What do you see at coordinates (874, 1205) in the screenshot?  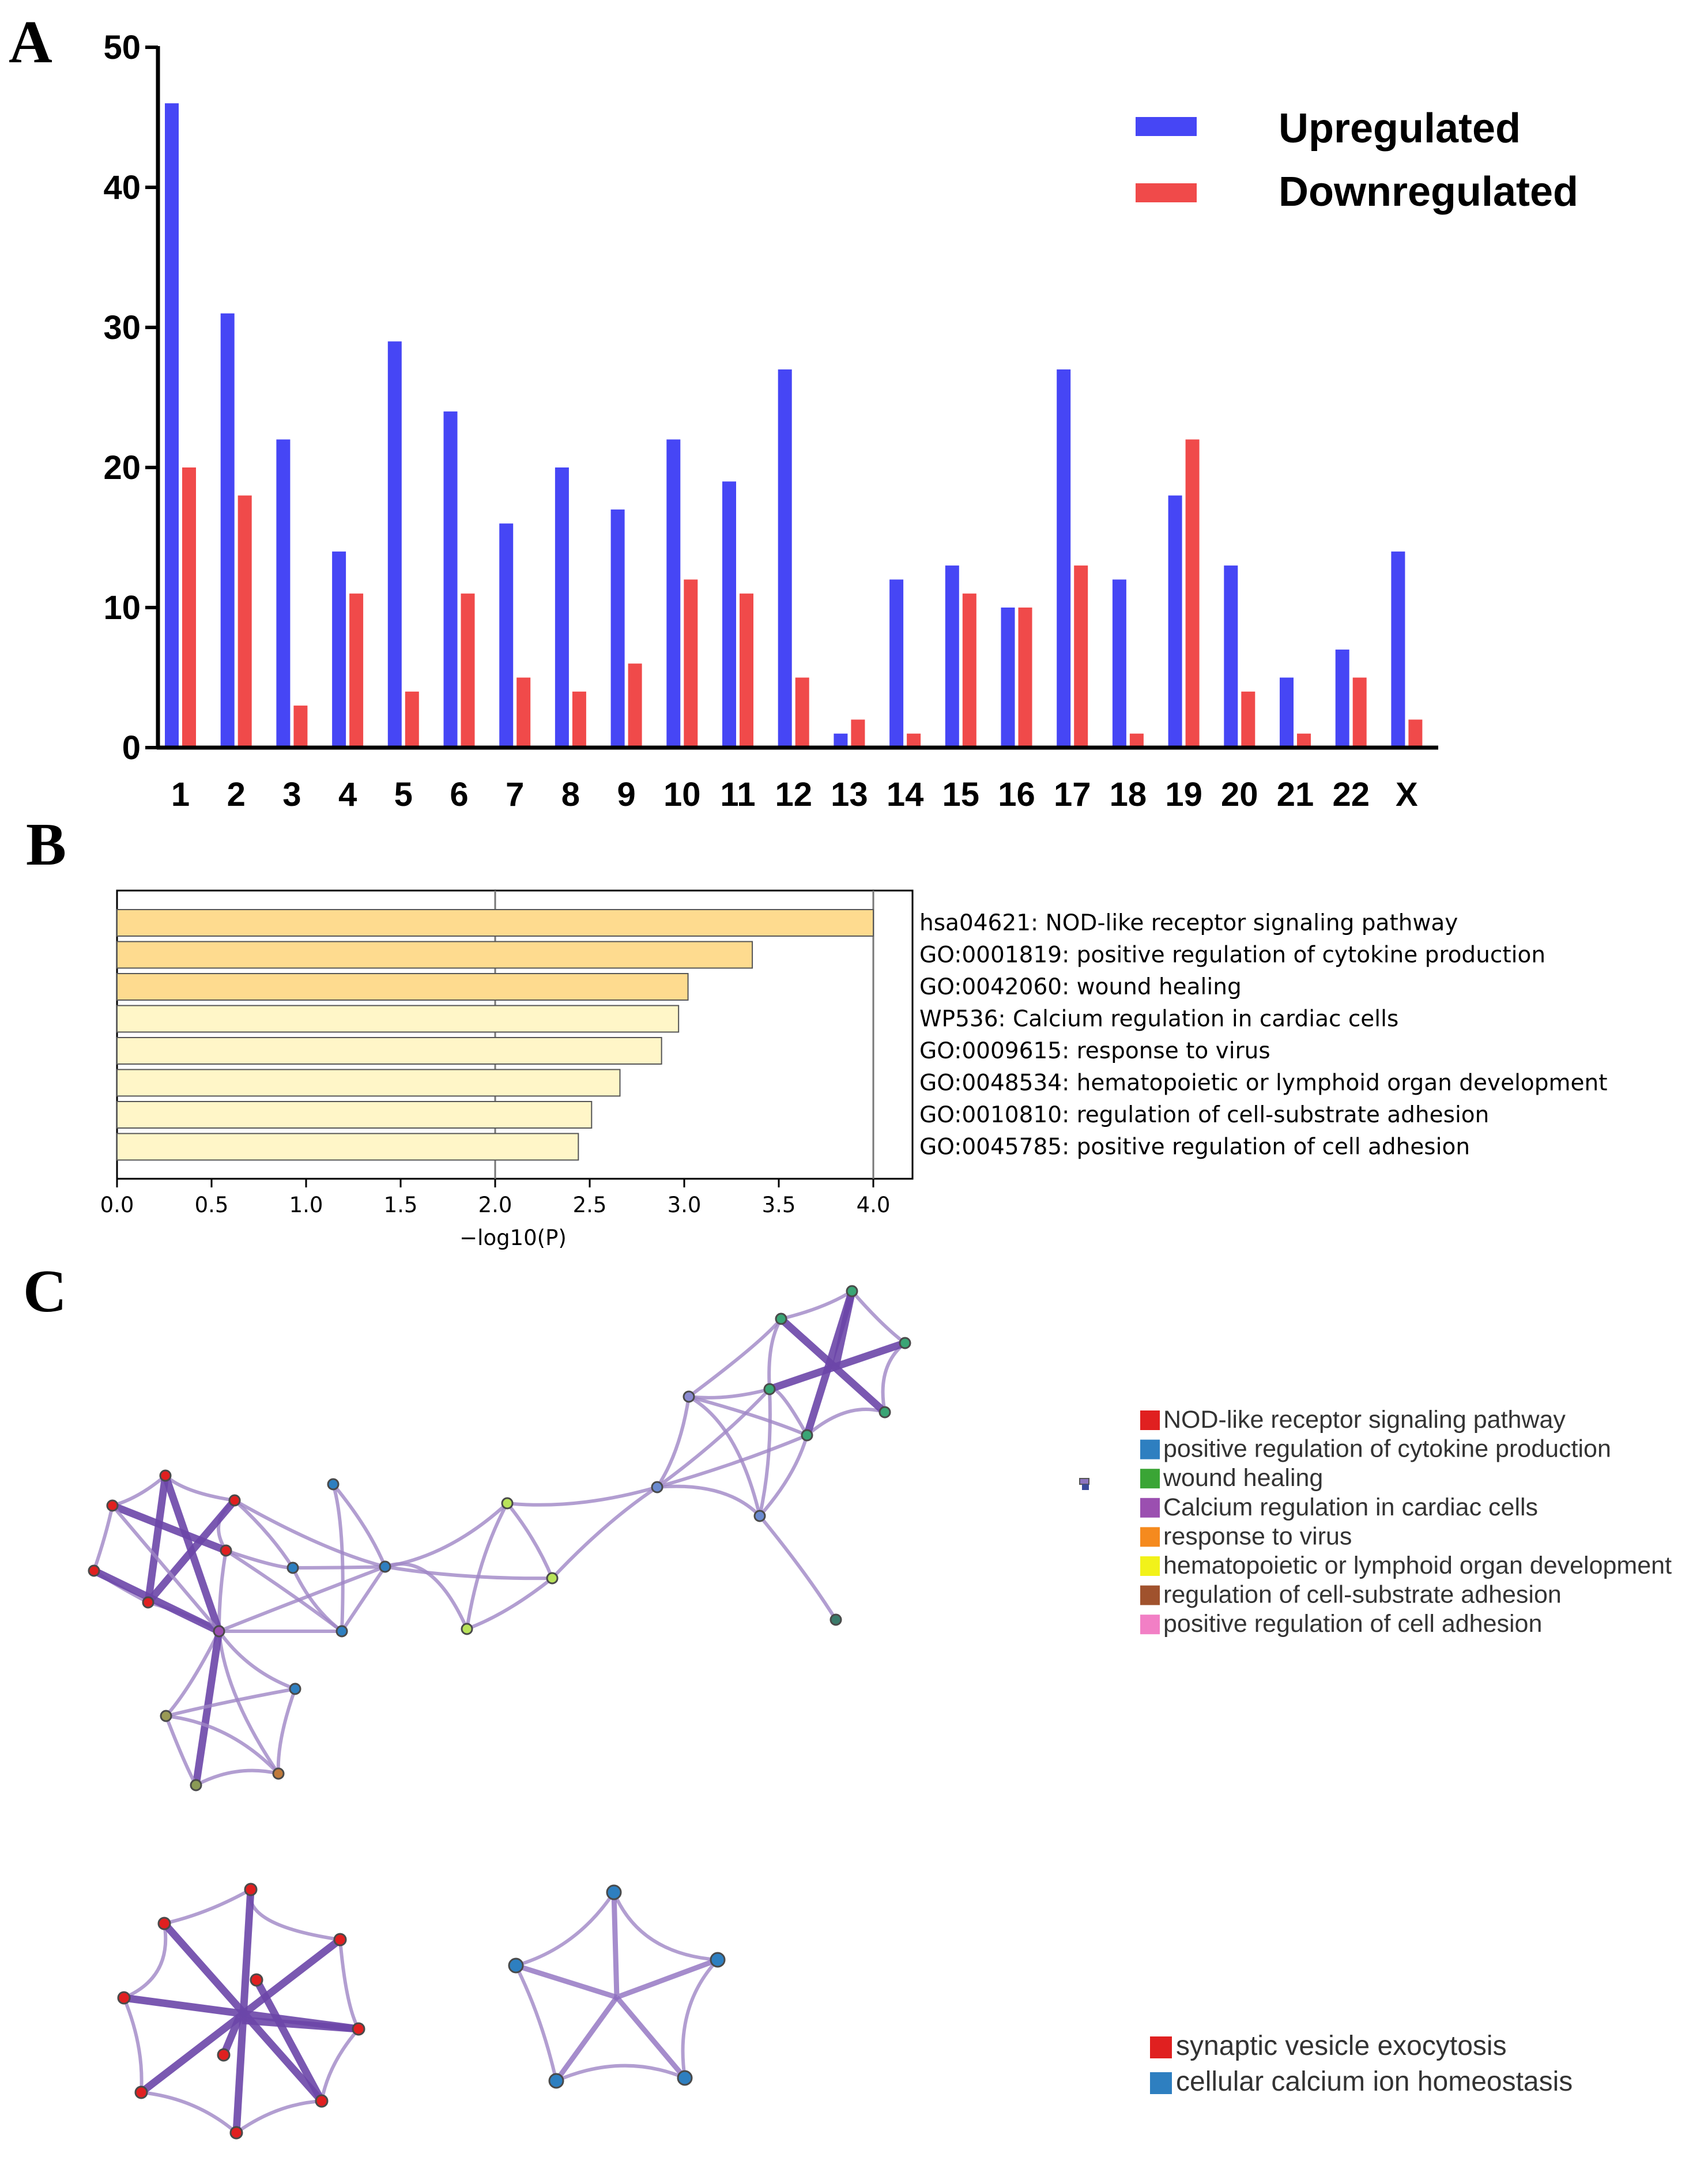 I see `x-tick-label: 4.0` at bounding box center [874, 1205].